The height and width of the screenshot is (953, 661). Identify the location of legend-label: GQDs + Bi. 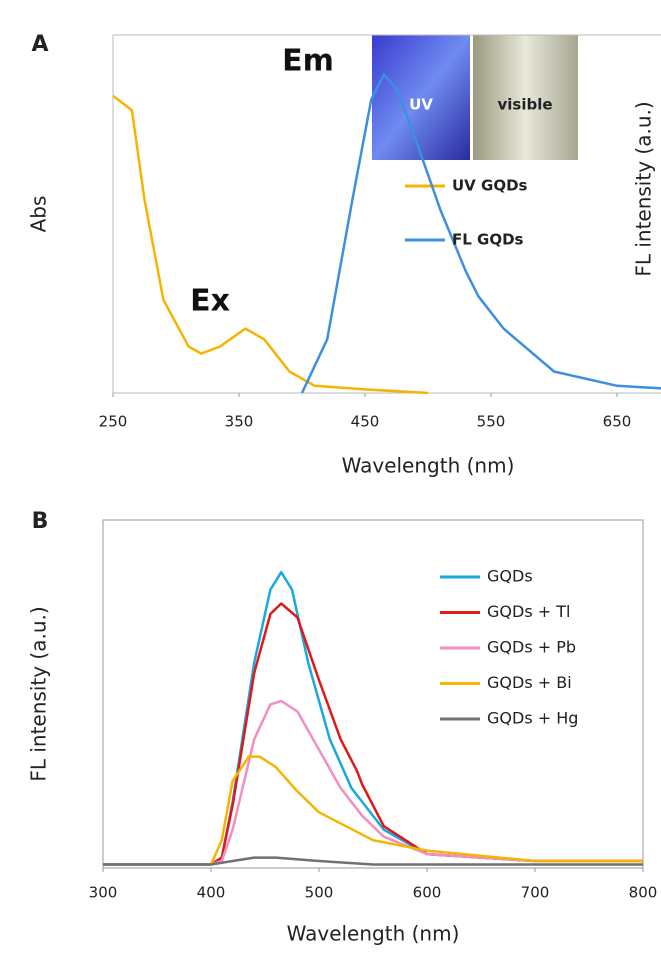
(529, 682).